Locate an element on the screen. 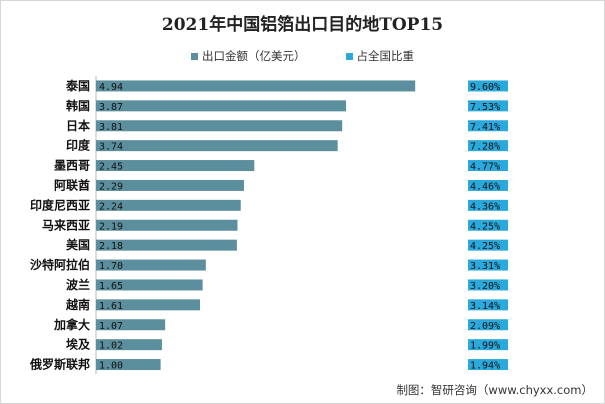 The height and width of the screenshot is (404, 605). share-value-label: 1.99% is located at coordinates (485, 346).